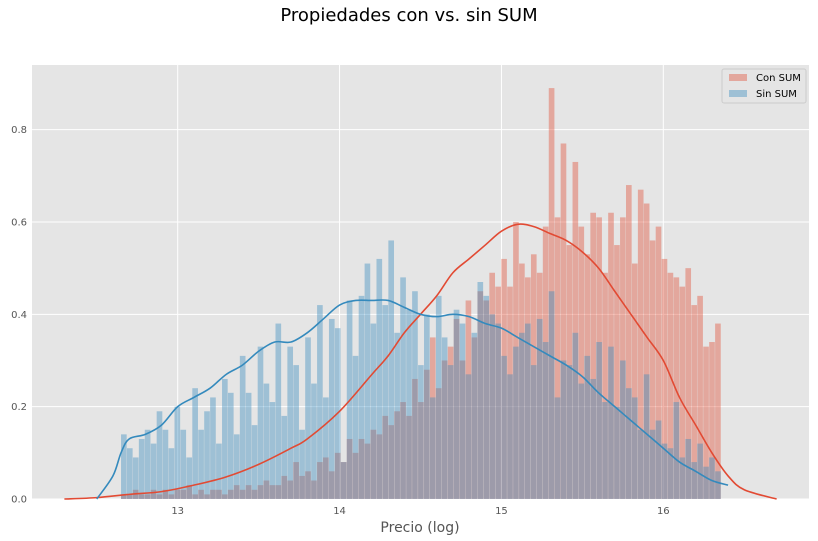  I want to click on x-tick-label: 16, so click(663, 511).